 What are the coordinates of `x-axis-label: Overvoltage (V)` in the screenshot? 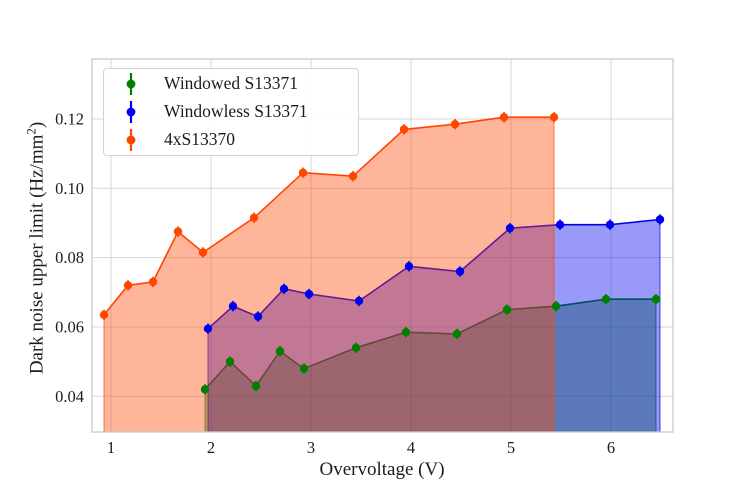 It's located at (382, 469).